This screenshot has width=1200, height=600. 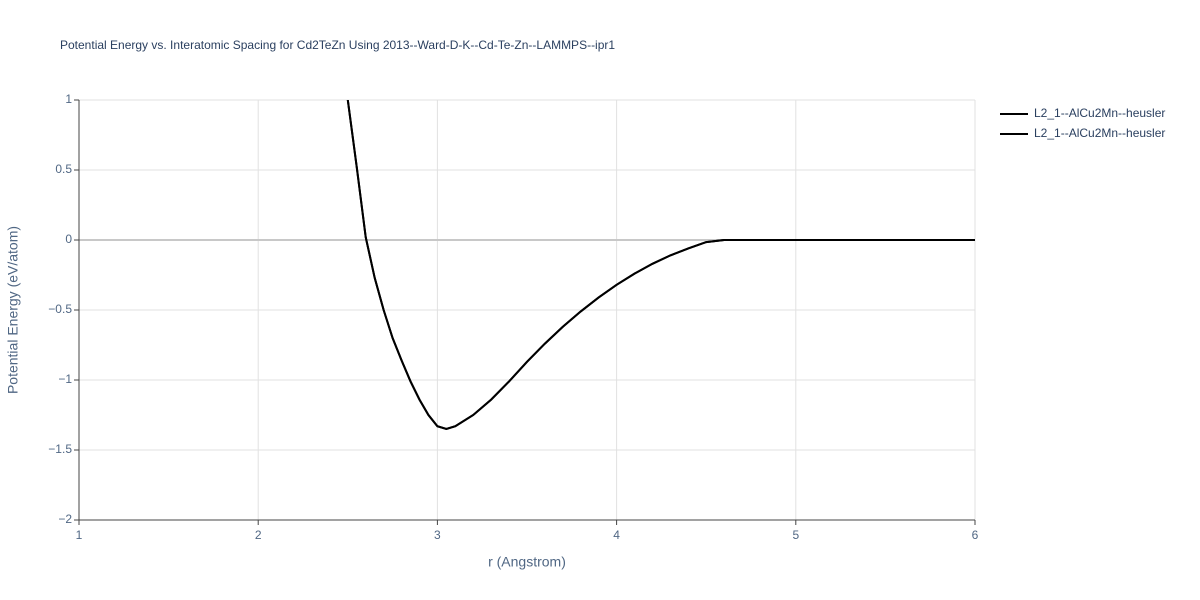 What do you see at coordinates (68, 239) in the screenshot?
I see `y-tick-label: 0` at bounding box center [68, 239].